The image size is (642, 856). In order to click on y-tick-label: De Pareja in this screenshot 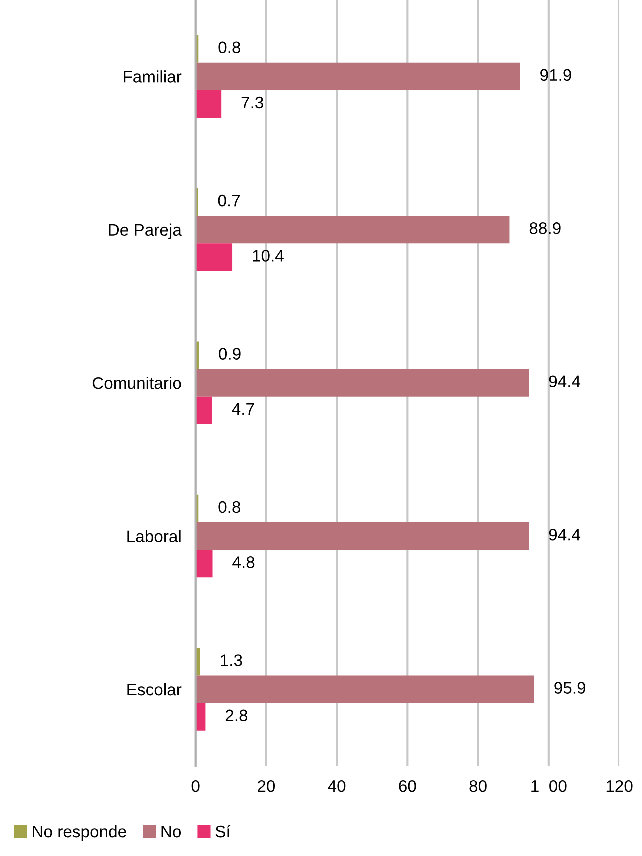, I will do `click(145, 232)`.